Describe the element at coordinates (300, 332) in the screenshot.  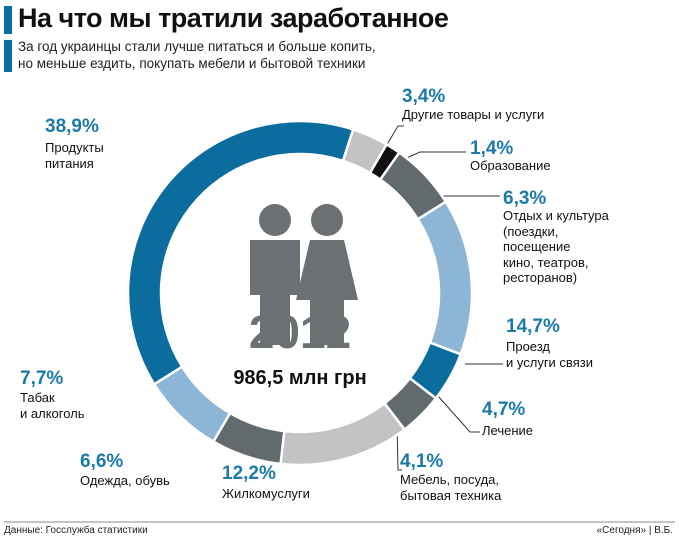
I see `center-title: 2012` at that location.